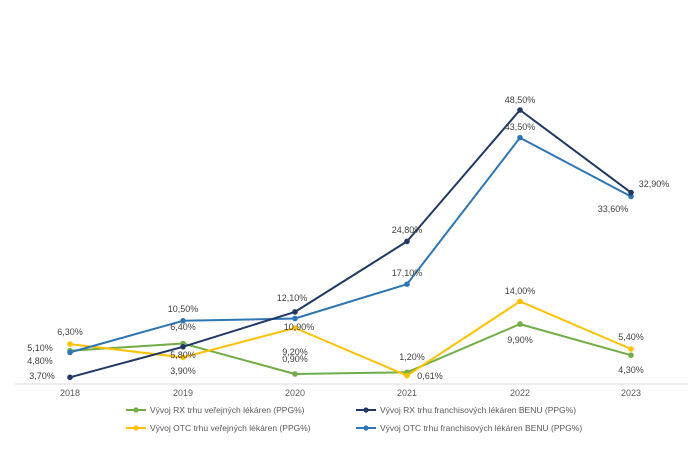 The image size is (700, 451). What do you see at coordinates (520, 393) in the screenshot?
I see `x-tick-label: 2022` at bounding box center [520, 393].